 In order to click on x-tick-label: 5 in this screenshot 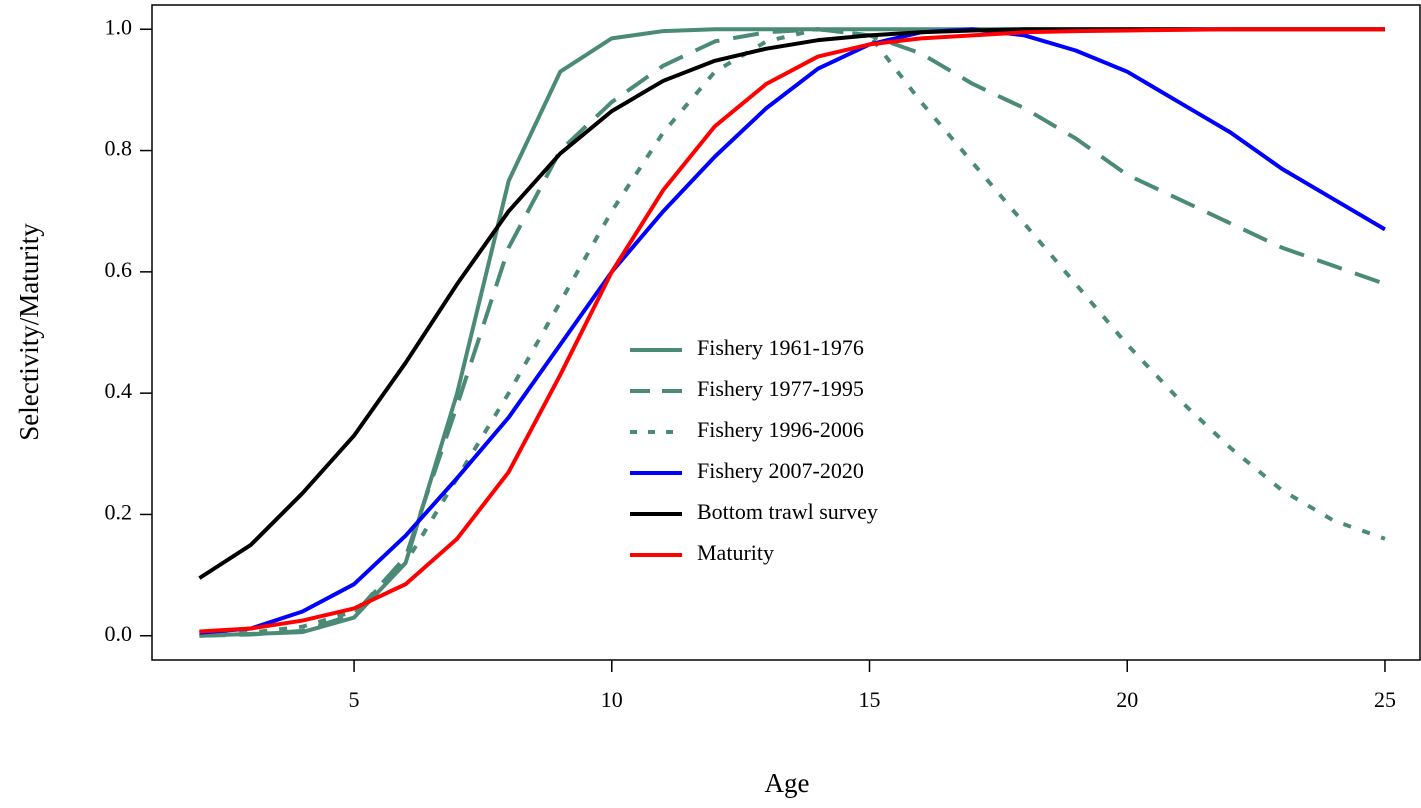, I will do `click(354, 699)`.